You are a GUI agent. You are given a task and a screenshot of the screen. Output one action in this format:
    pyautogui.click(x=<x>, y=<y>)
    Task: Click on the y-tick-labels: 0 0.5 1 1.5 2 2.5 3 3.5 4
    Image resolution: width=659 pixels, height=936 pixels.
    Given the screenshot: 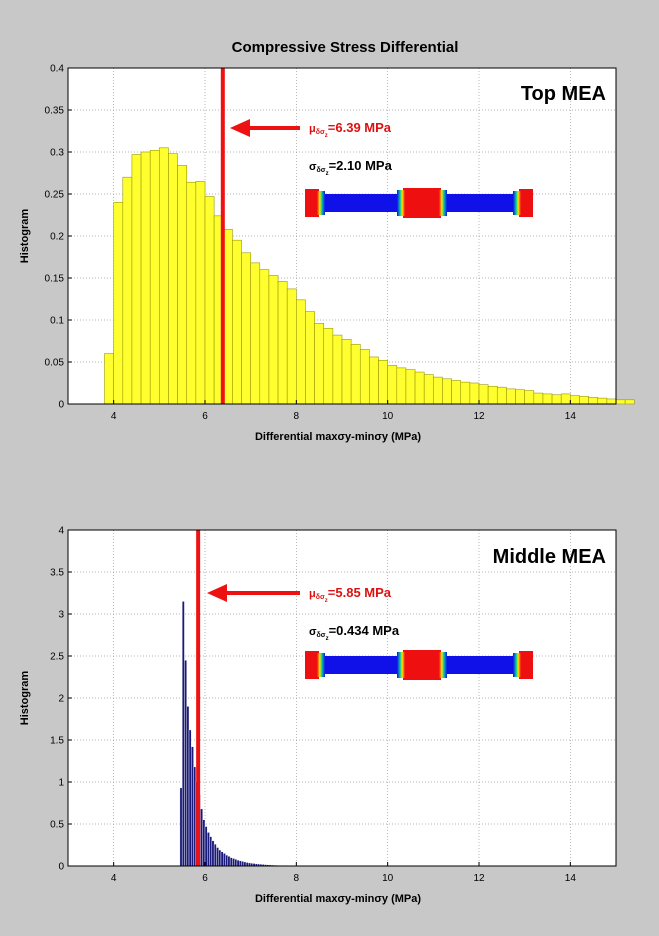 What is the action you would take?
    pyautogui.click(x=61, y=699)
    